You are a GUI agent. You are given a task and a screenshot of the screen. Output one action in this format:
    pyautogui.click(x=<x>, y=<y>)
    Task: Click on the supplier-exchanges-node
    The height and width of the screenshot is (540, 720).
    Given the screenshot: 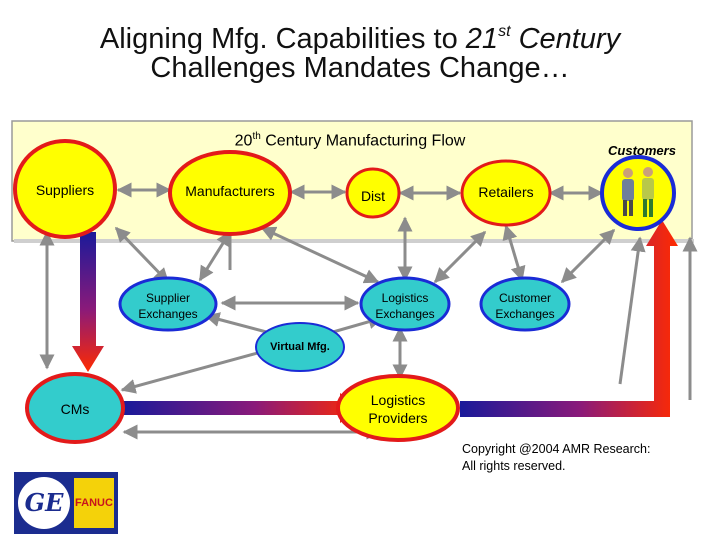 What is the action you would take?
    pyautogui.click(x=168, y=304)
    